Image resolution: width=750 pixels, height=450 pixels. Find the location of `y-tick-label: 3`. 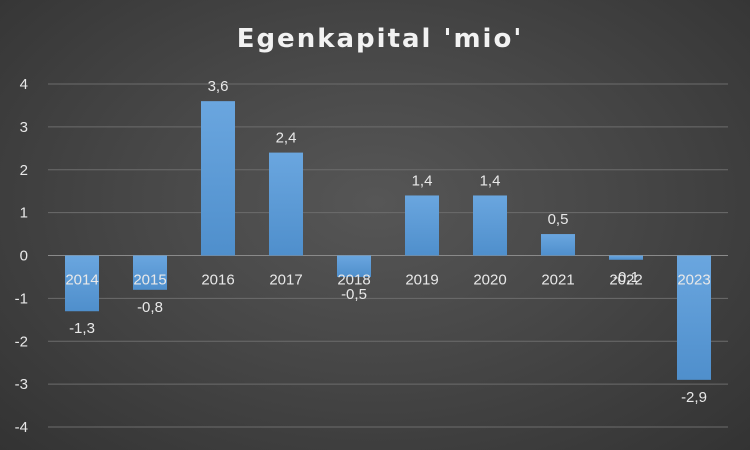

y-tick-label: 3 is located at coordinates (24, 127).